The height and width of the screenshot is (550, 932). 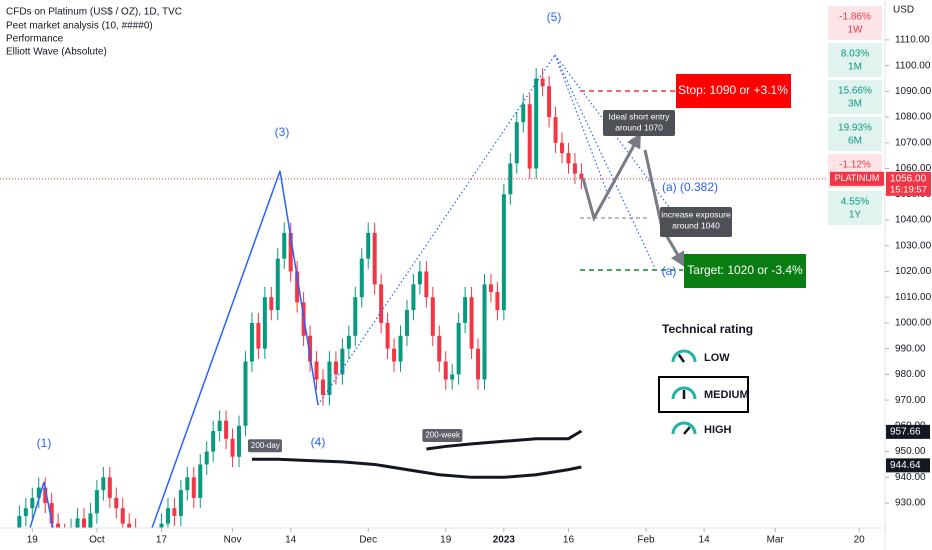 What do you see at coordinates (639, 127) in the screenshot?
I see `callout-text: around 1070` at bounding box center [639, 127].